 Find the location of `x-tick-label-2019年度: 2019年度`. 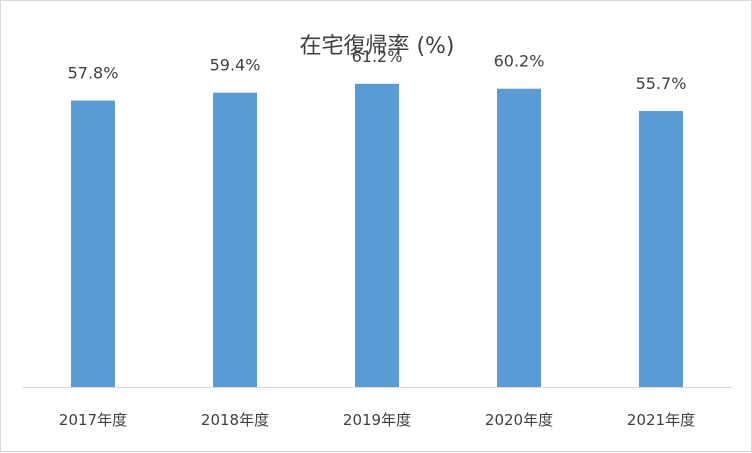

x-tick-label-2019年度: 2019年度 is located at coordinates (377, 420).